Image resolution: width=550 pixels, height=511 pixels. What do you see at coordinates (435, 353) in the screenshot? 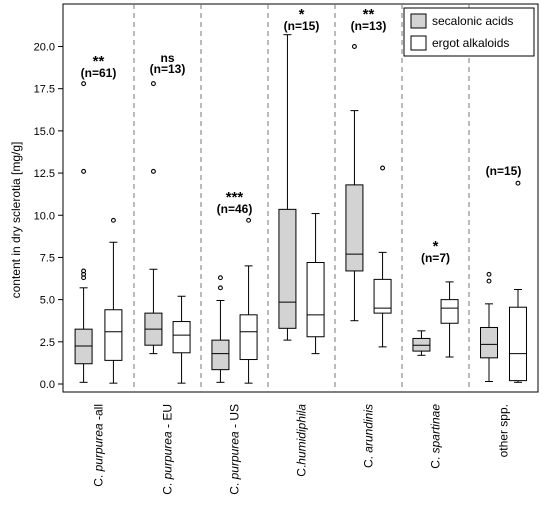
I see `box-group: *(n=7) C. spartinae` at bounding box center [435, 353].